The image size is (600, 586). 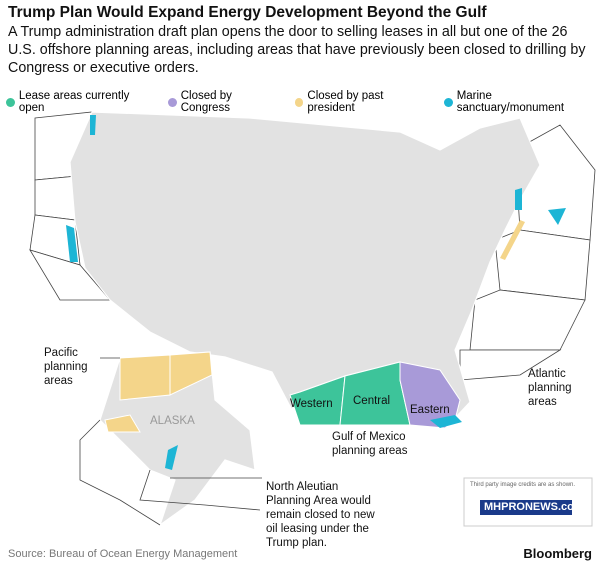 I want to click on atlantic-areas, so click(x=527, y=252).